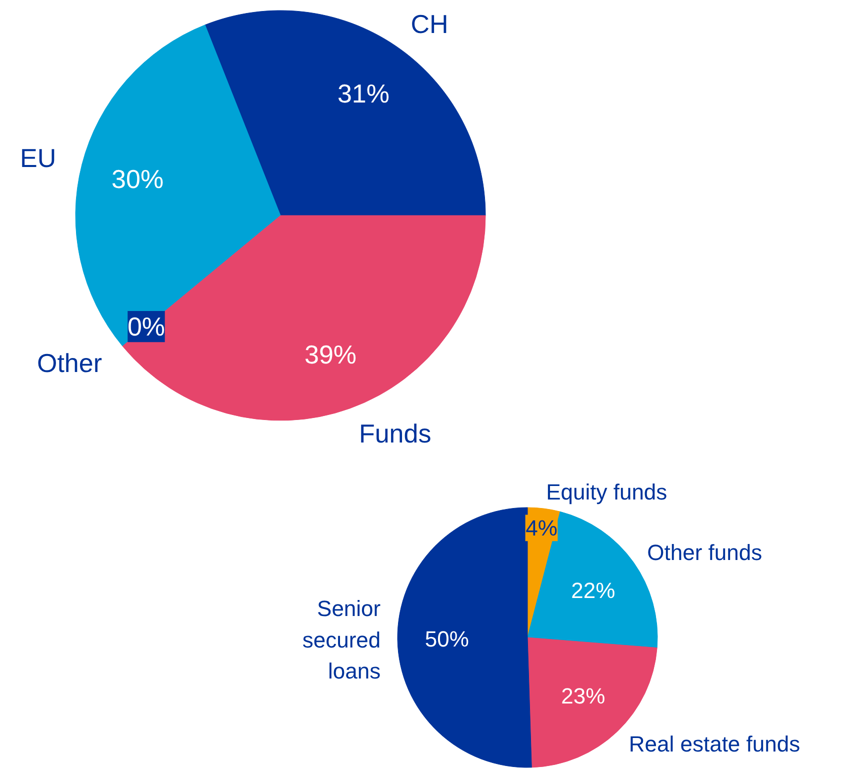  What do you see at coordinates (38, 157) in the screenshot?
I see `slice-label: EU` at bounding box center [38, 157].